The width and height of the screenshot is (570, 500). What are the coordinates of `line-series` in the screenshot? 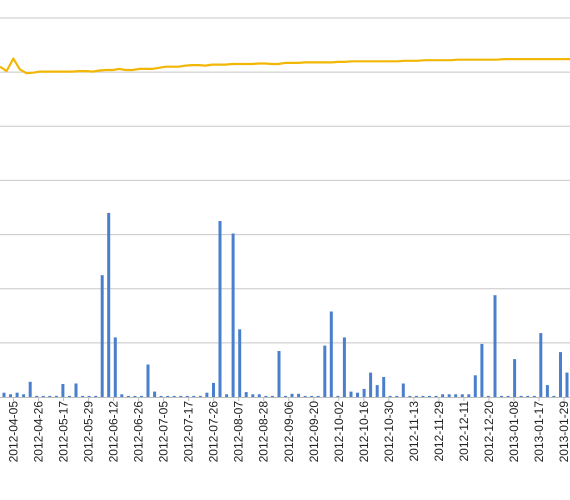 It's located at (285, 66).